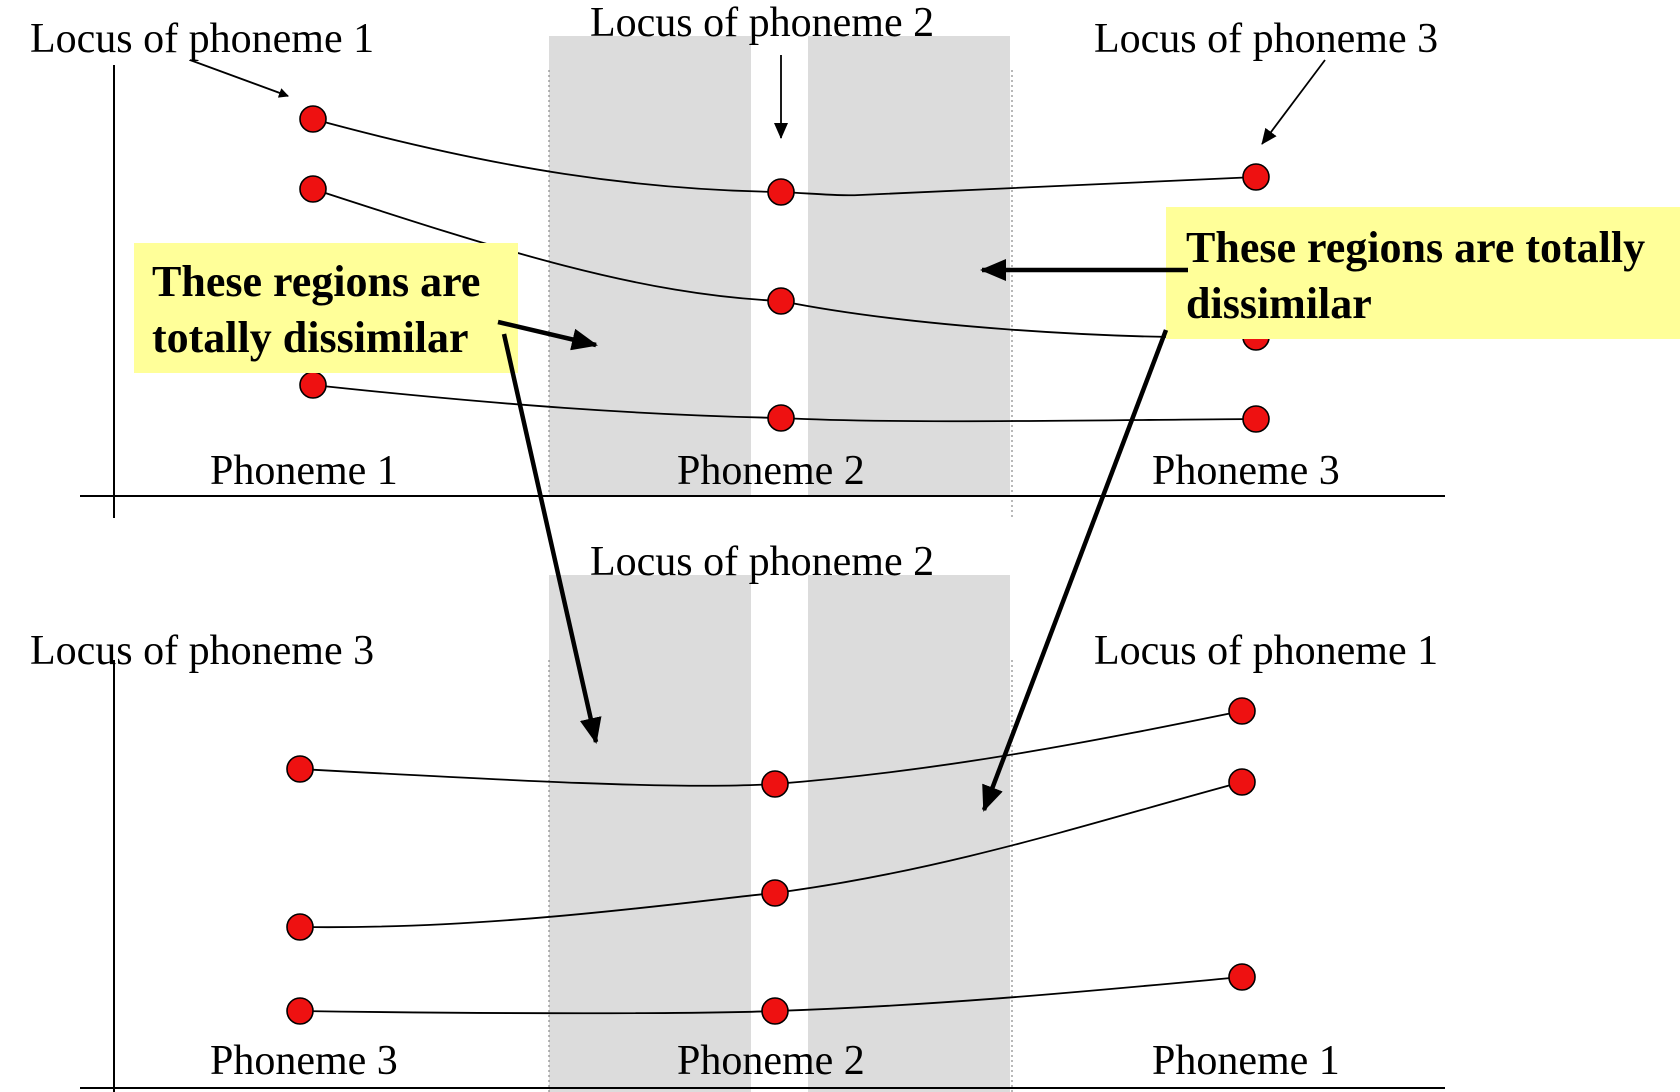 The width and height of the screenshot is (1680, 1092). Describe the element at coordinates (1246, 1061) in the screenshot. I see `bottom-phoneme-label-3: Phoneme 1` at that location.